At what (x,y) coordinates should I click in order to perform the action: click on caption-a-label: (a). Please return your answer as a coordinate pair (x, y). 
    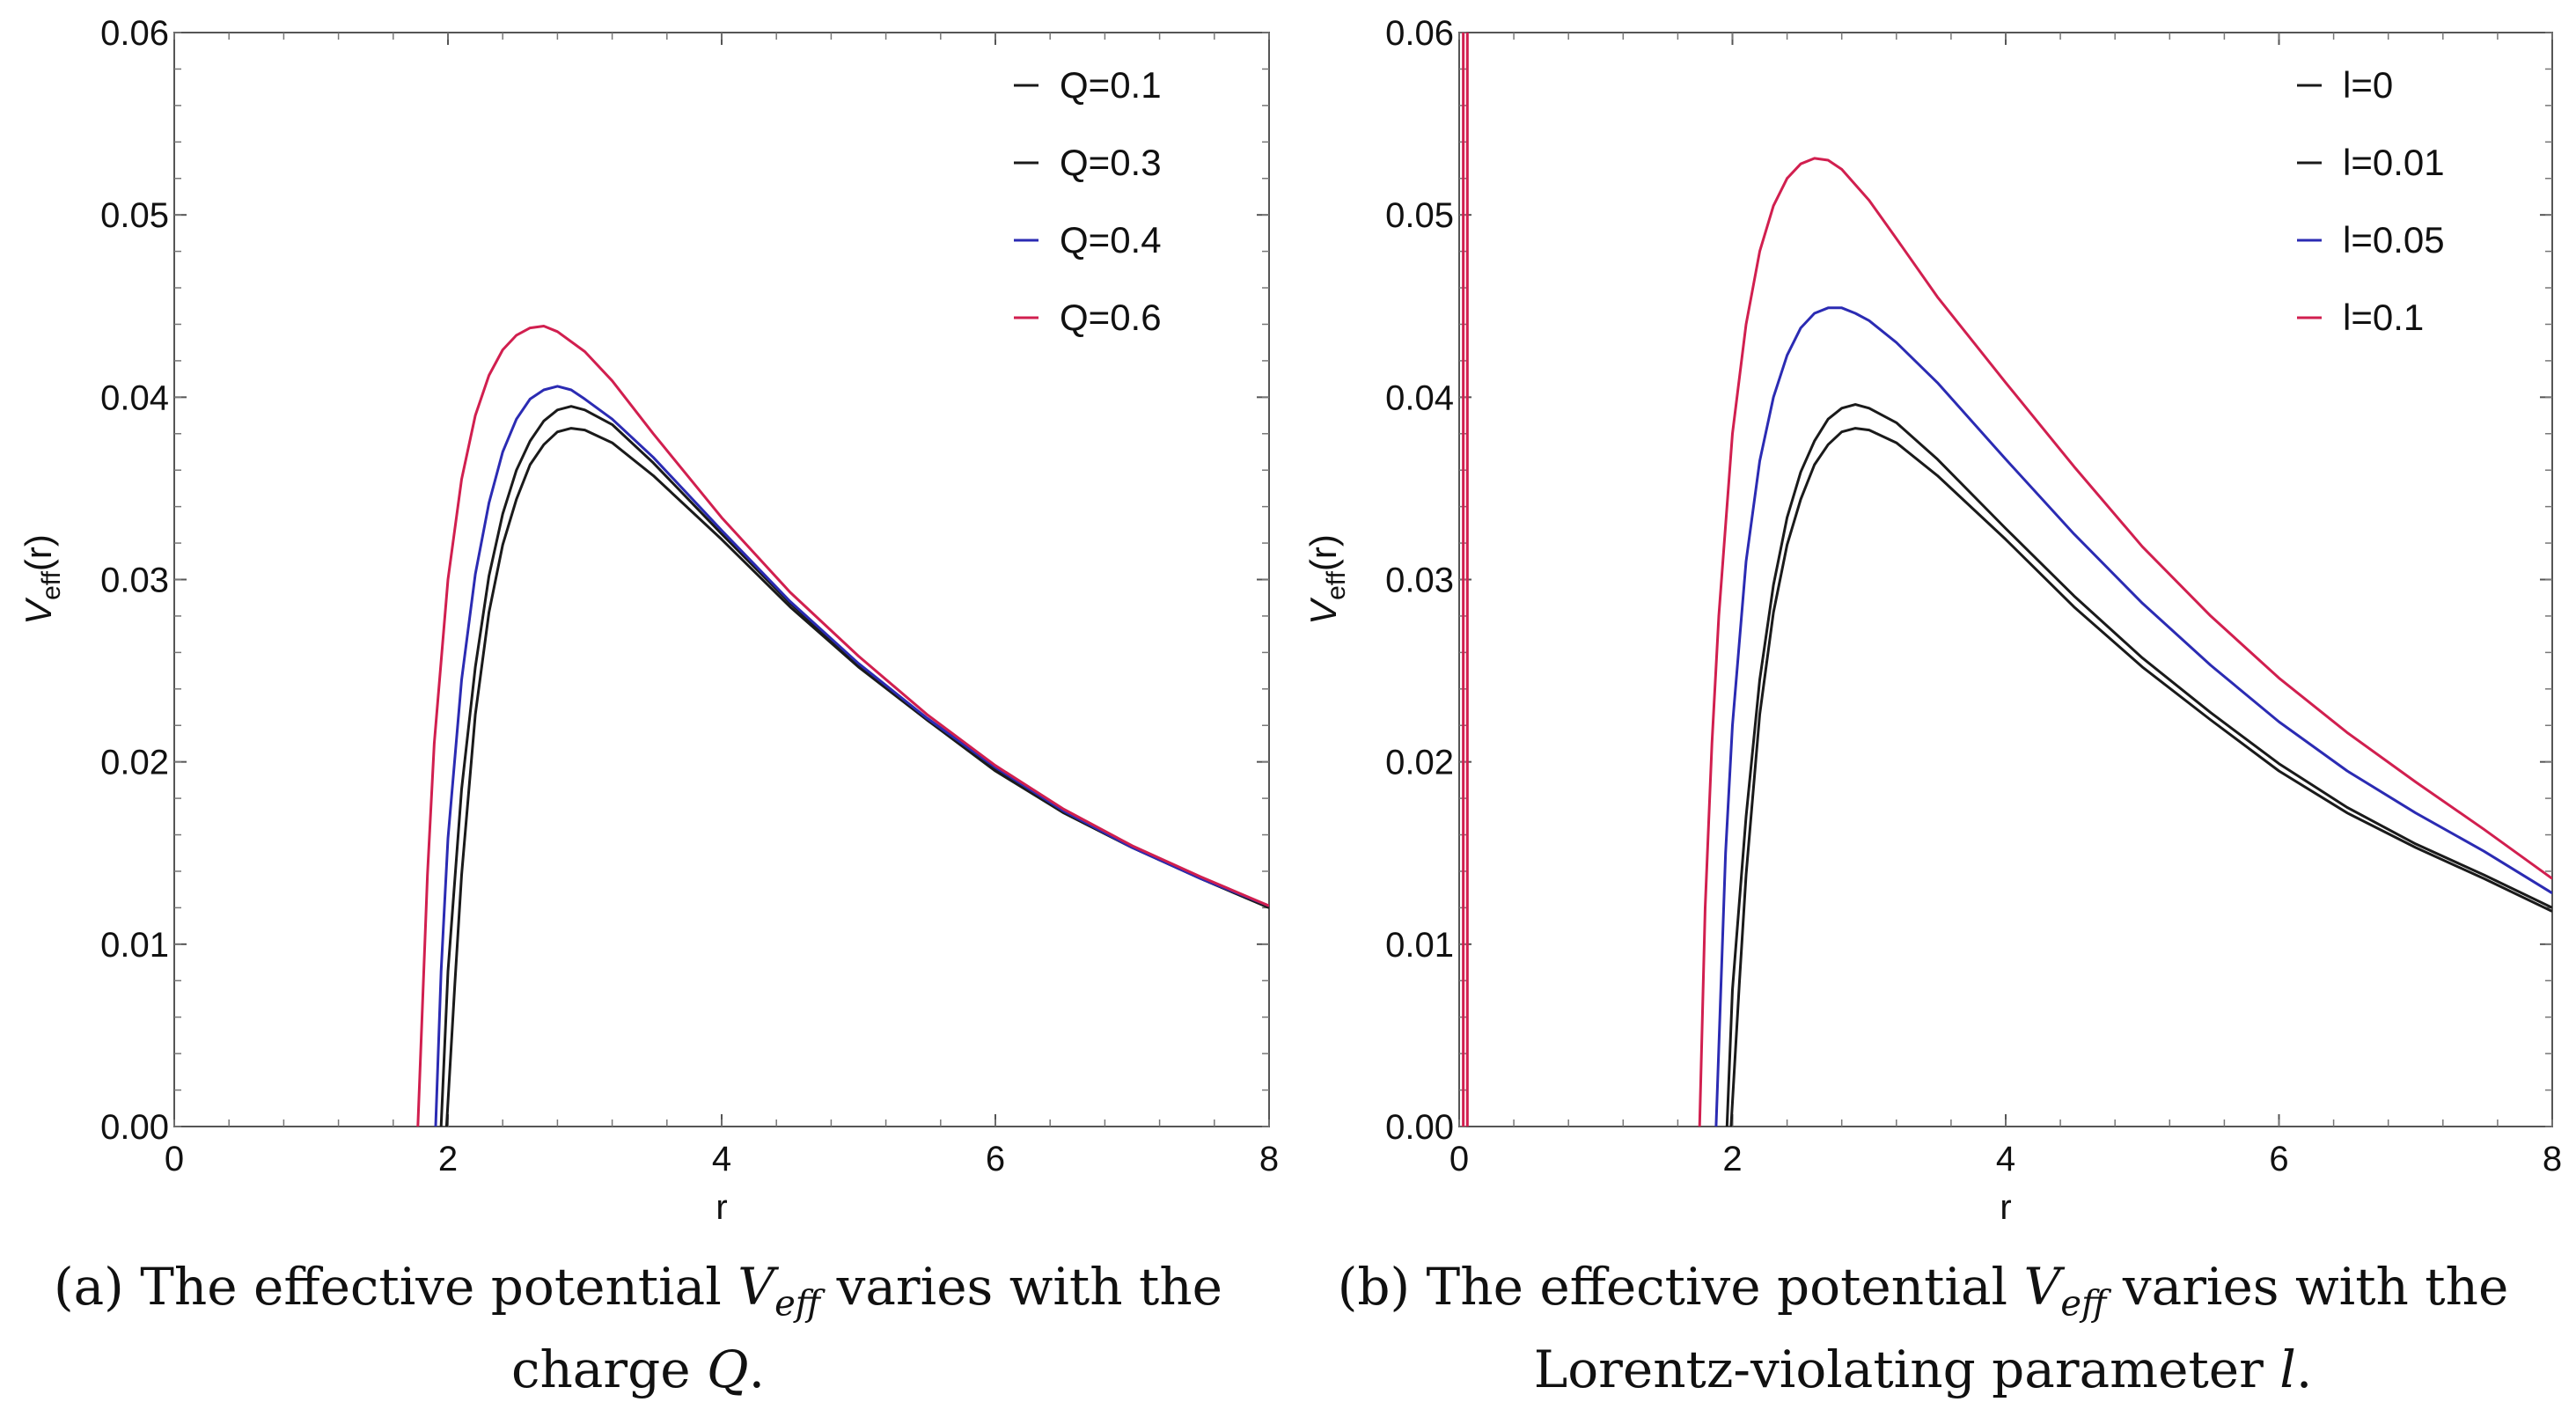
    Looking at the image, I should click on (88, 1287).